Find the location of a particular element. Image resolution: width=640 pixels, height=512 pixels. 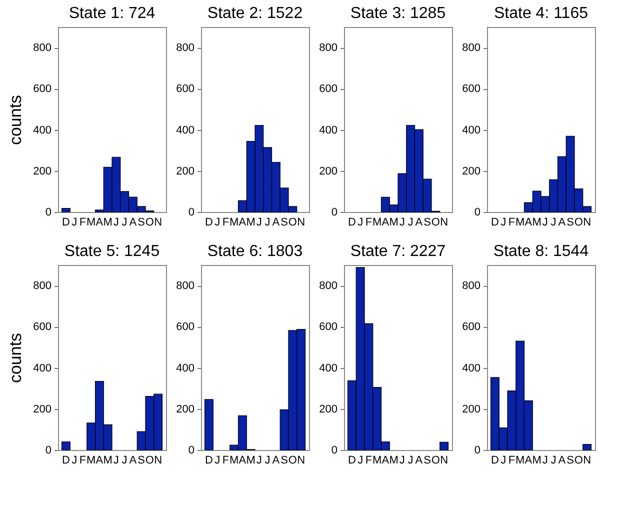

chart-title: State 6: 1803 is located at coordinates (255, 251).